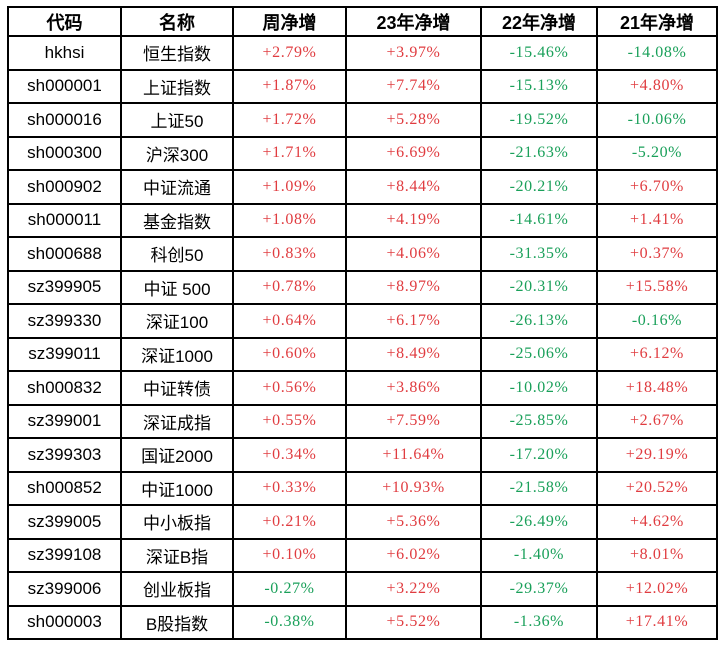 The height and width of the screenshot is (651, 723). Describe the element at coordinates (657, 187) in the screenshot. I see `y2021-change-cell: +6.70%` at that location.